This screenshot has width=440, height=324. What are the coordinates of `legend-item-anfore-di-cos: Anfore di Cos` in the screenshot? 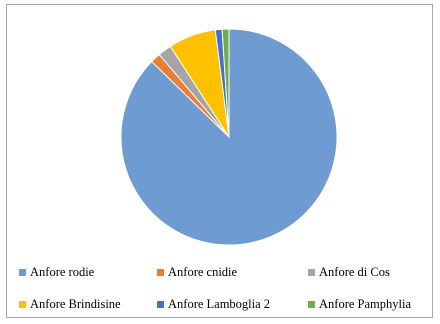 It's located at (349, 272).